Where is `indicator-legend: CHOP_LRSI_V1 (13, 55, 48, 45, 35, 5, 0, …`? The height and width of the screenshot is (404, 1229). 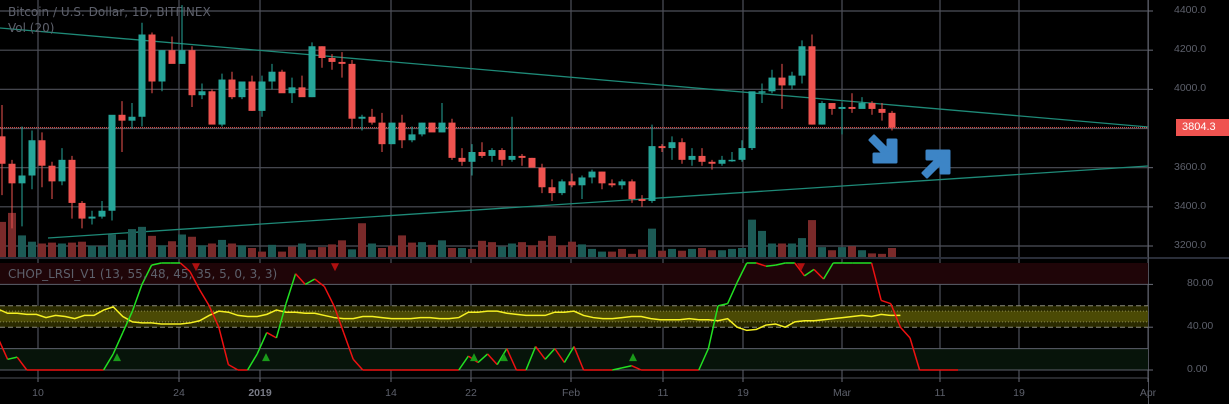
indicator-legend: CHOP_LRSI_V1 (13, 55, 48, 45, 35, 5, 0, … is located at coordinates (143, 274).